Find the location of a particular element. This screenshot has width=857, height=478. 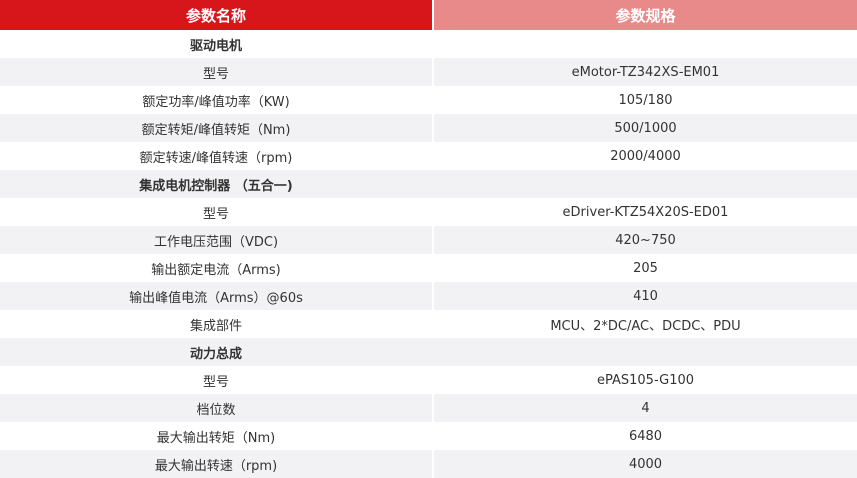

param-name: 工作电压范围（VDC) is located at coordinates (216, 240).